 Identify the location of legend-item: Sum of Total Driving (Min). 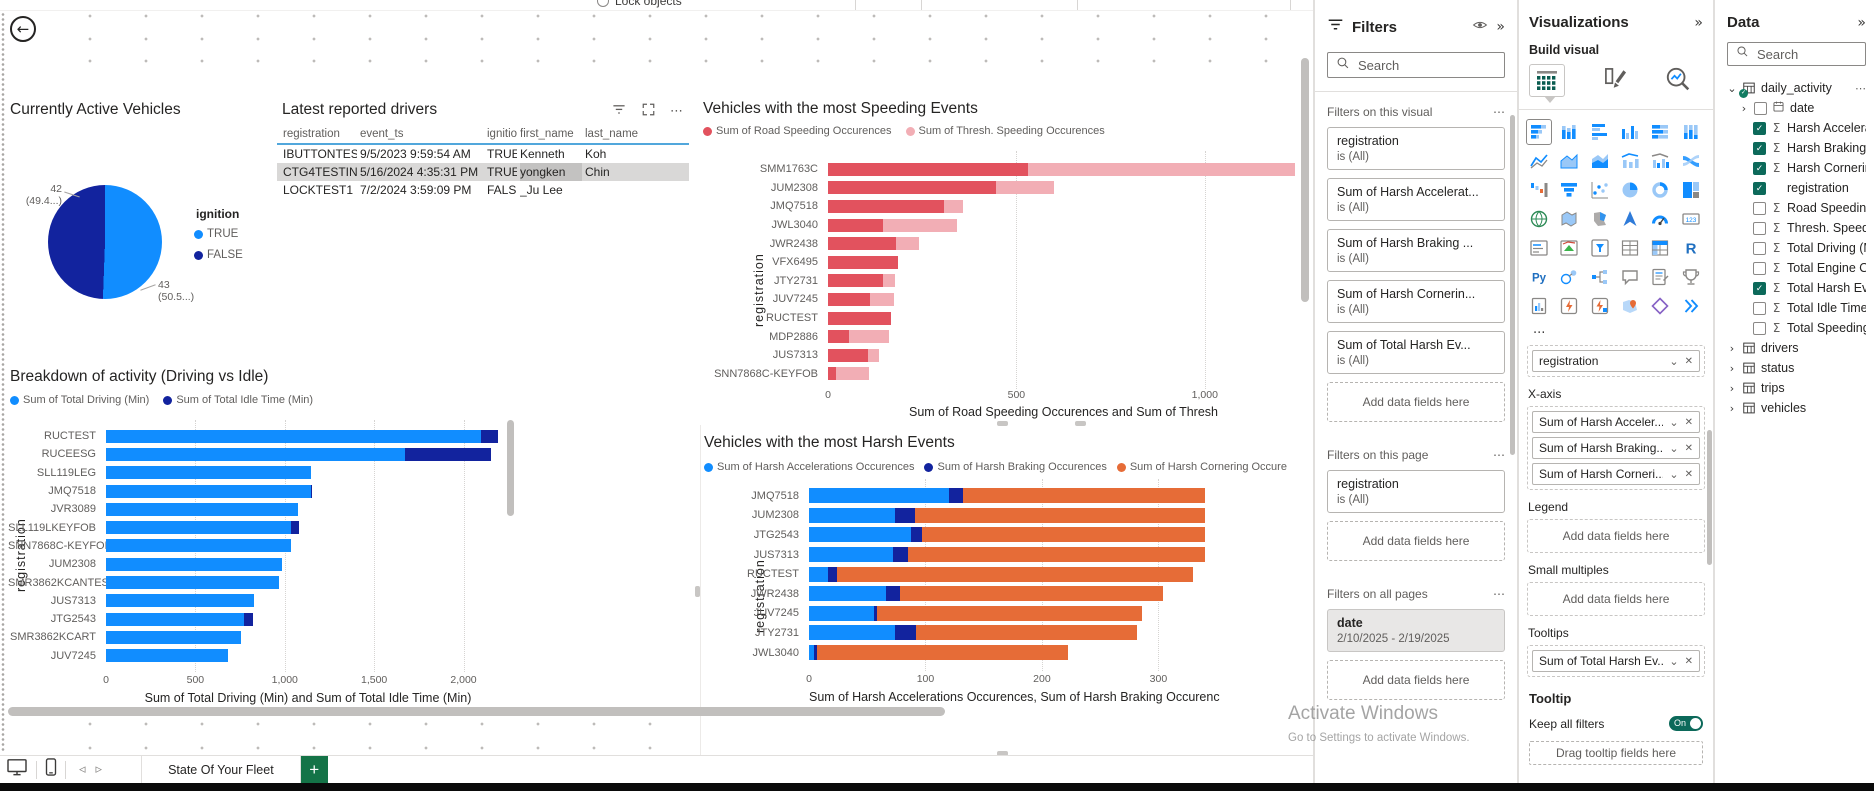
(79, 400).